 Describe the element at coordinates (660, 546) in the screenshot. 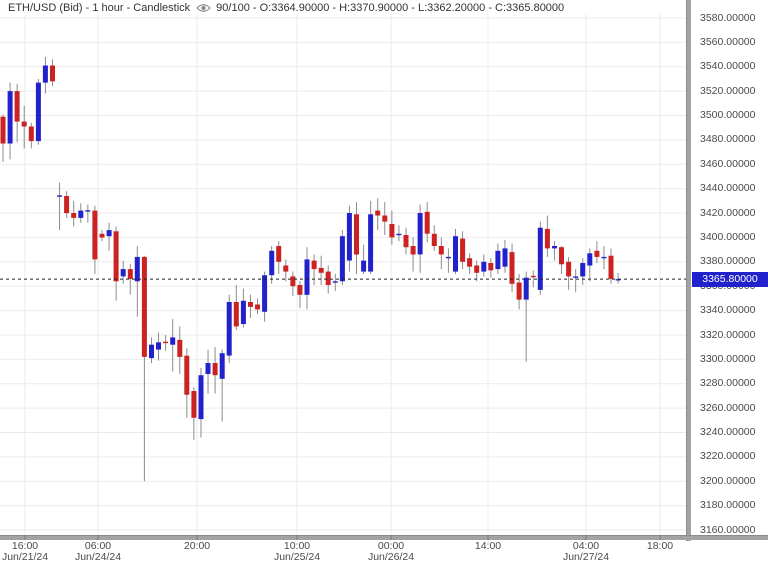

I see `time-axis-label-time: 18:00` at that location.